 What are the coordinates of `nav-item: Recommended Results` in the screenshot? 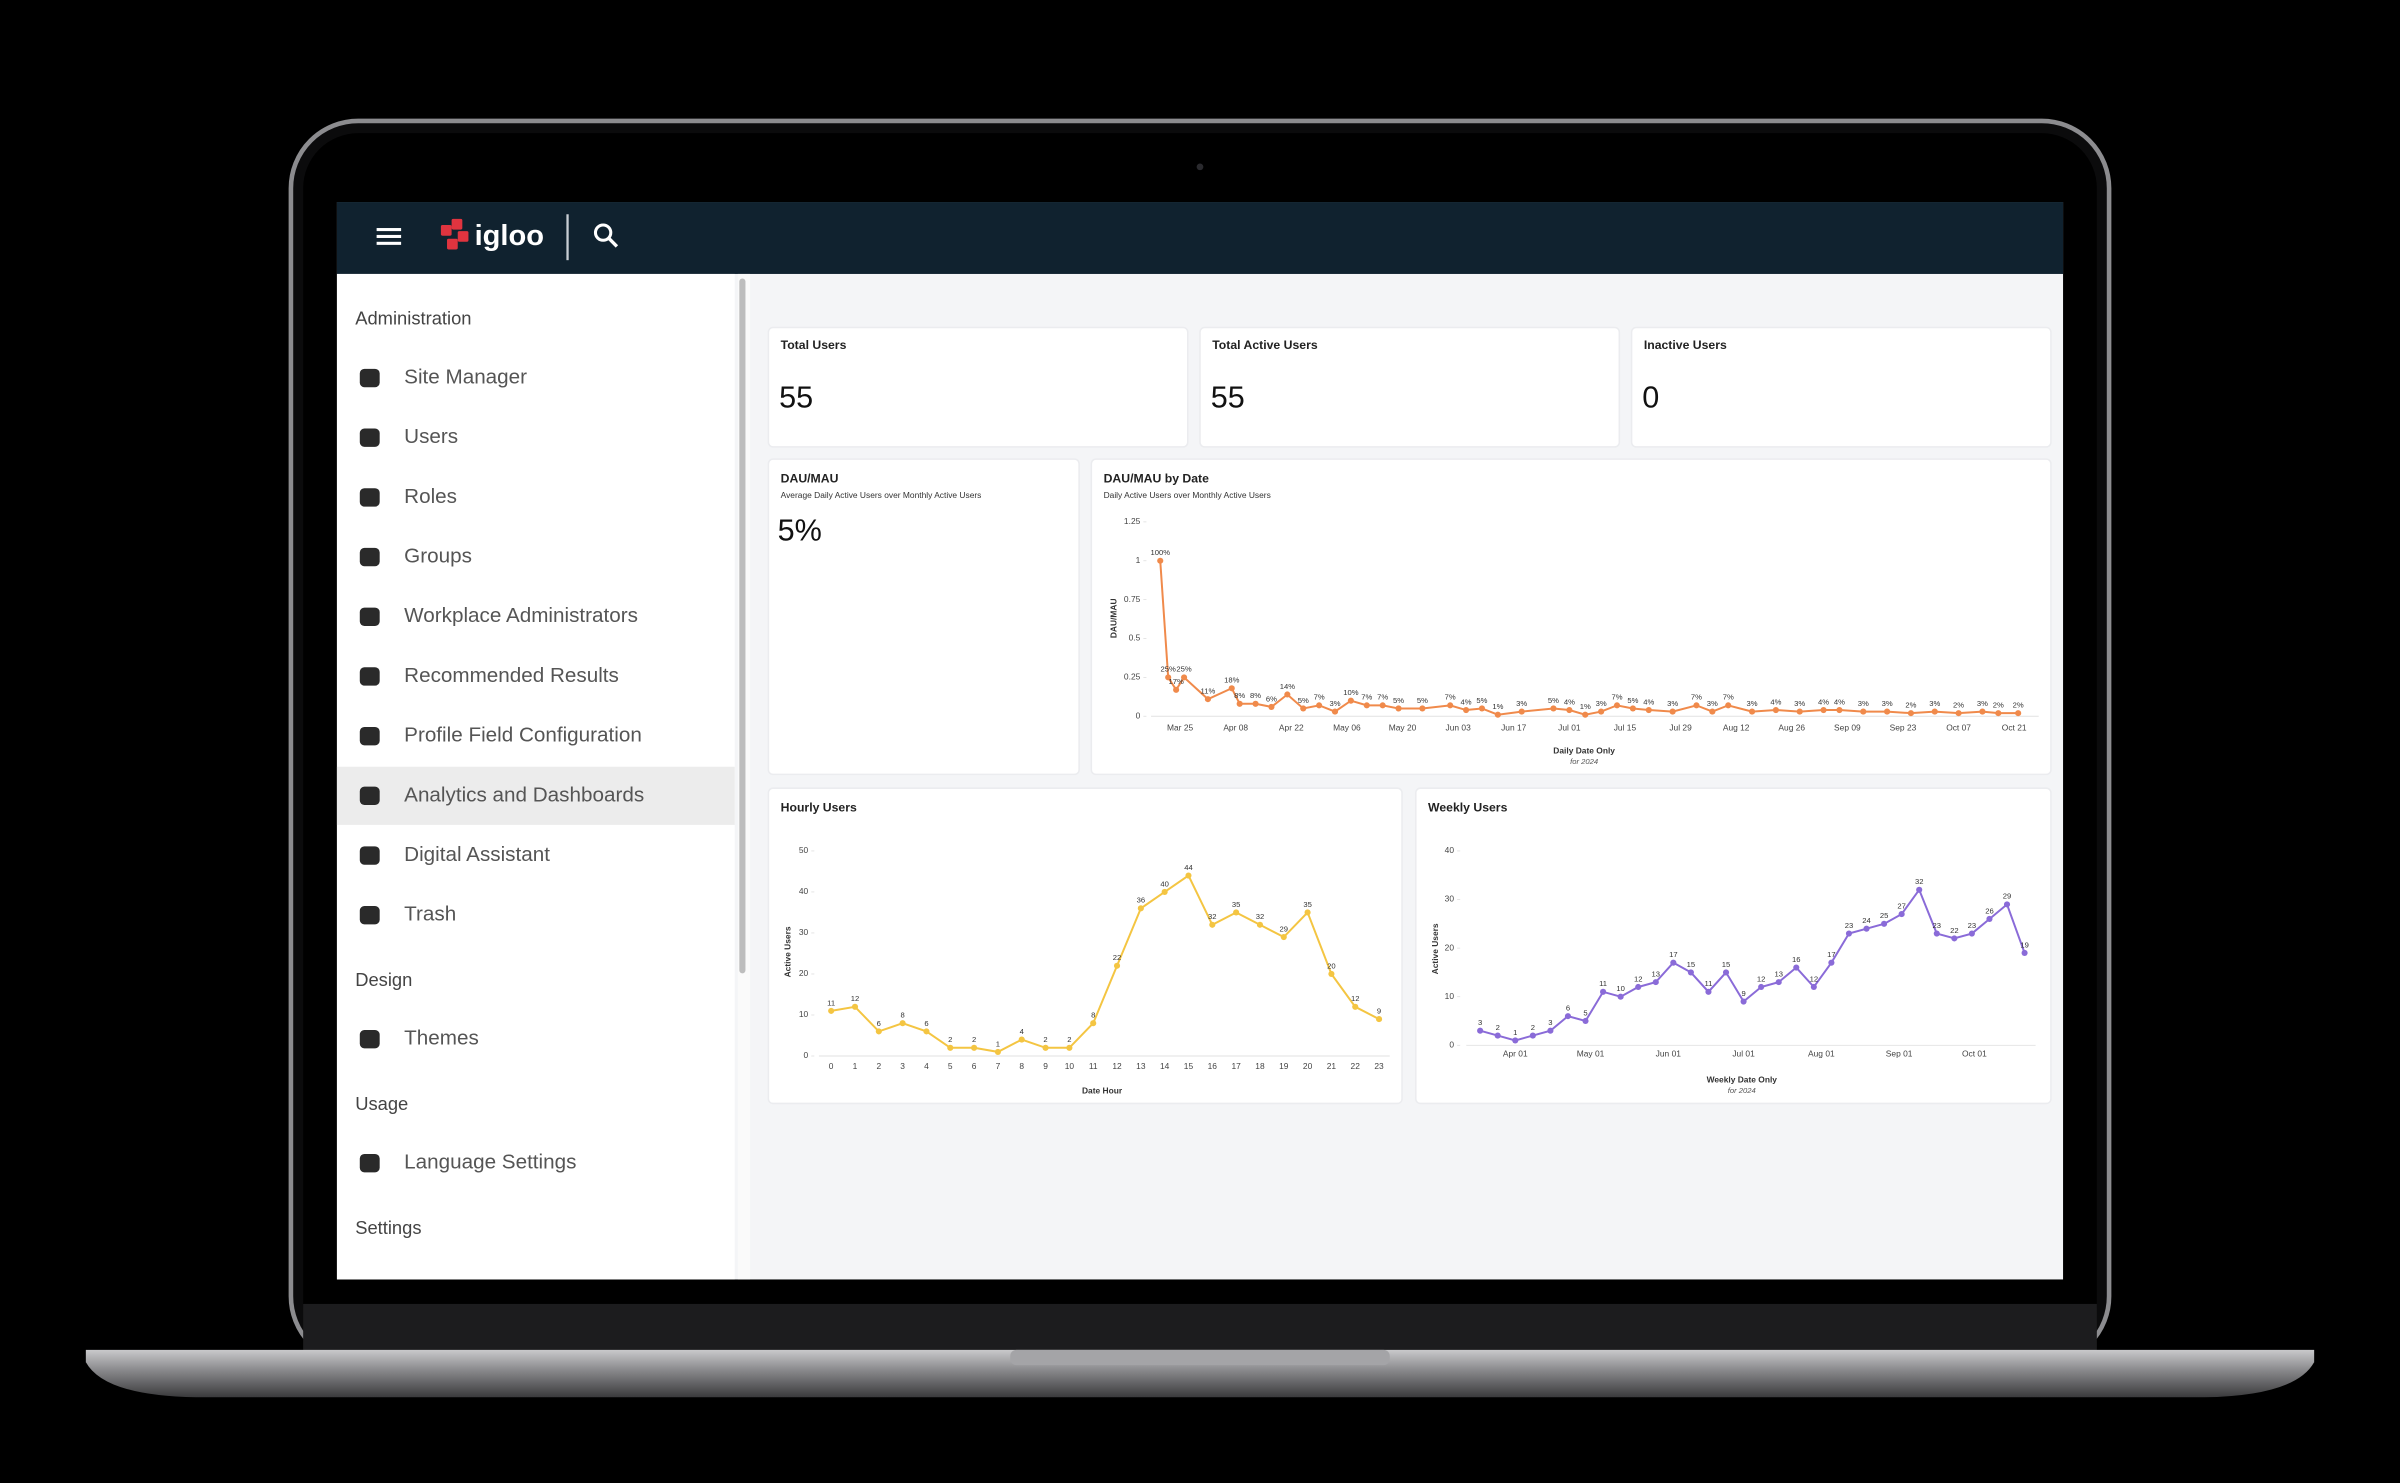 It's located at (489, 675).